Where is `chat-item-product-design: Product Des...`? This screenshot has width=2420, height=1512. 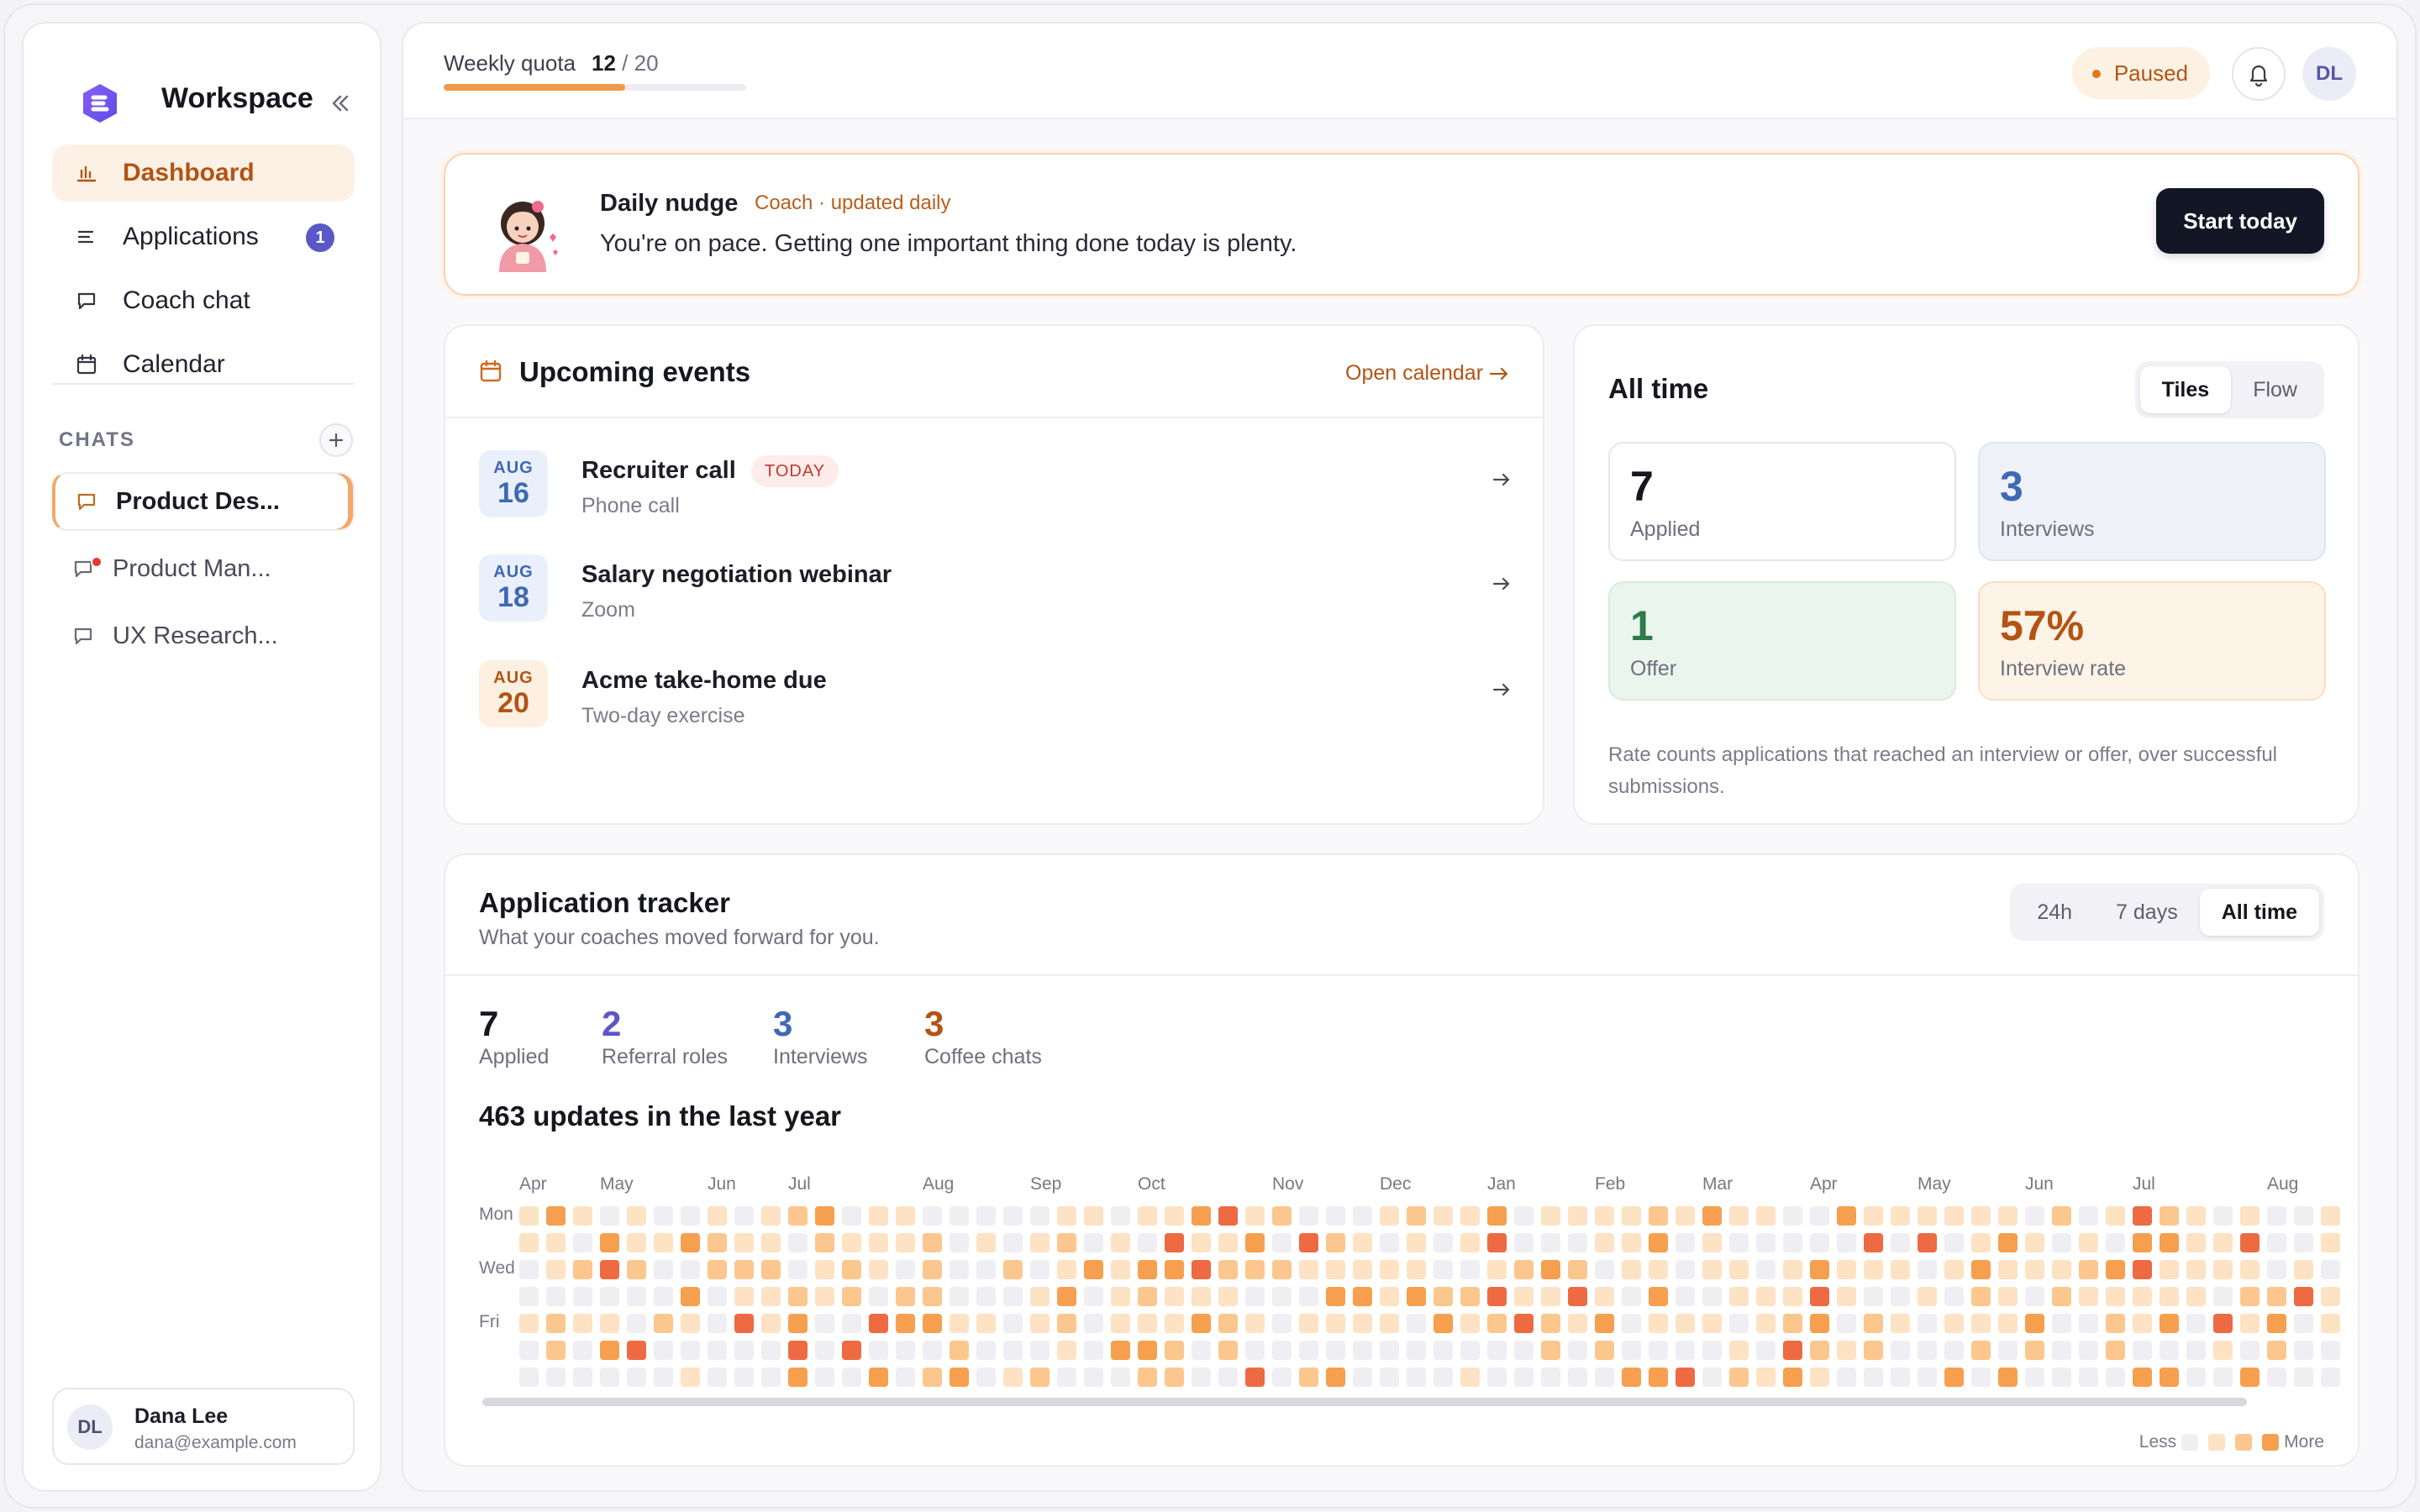
chat-item-product-design: Product Des... is located at coordinates (203, 501).